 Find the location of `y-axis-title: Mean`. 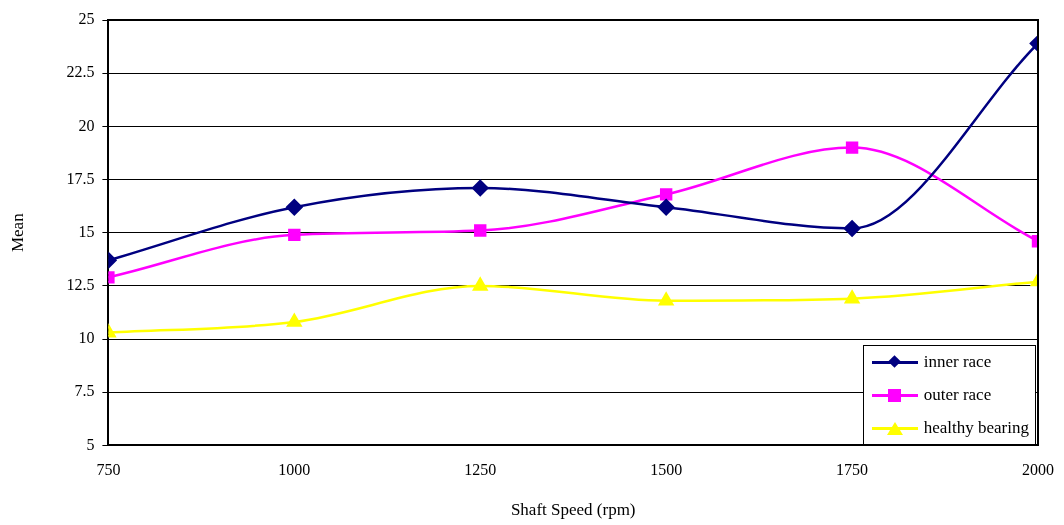

y-axis-title: Mean is located at coordinates (17, 232).